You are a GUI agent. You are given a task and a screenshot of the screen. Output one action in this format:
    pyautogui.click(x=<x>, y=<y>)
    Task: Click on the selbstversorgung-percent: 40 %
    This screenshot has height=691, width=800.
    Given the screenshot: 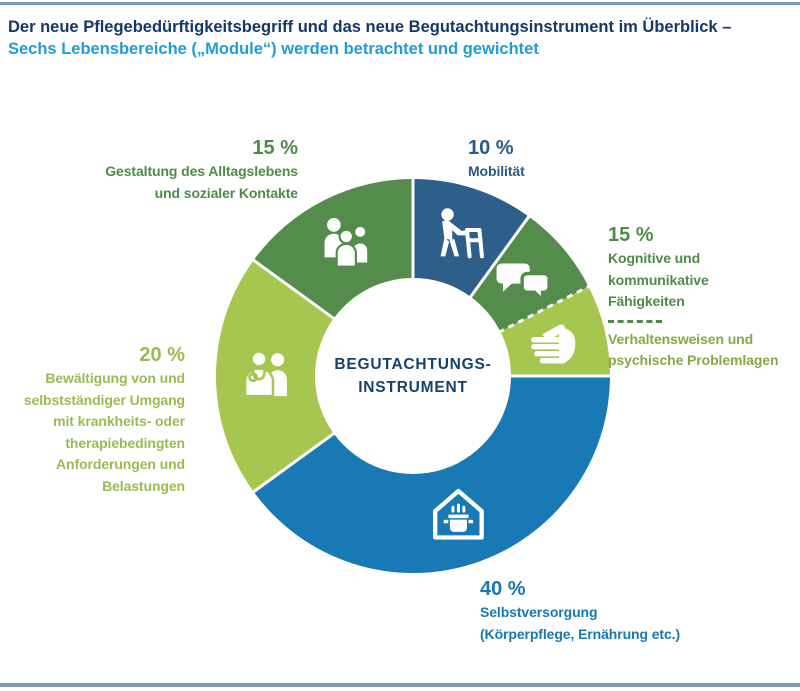 What is the action you would take?
    pyautogui.click(x=503, y=589)
    